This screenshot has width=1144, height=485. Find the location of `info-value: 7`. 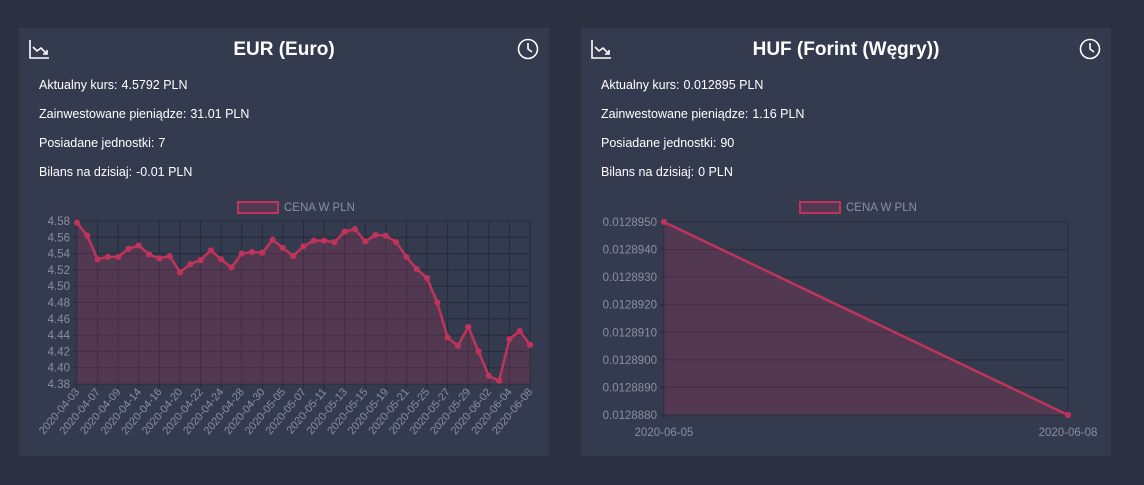

info-value: 7 is located at coordinates (162, 143).